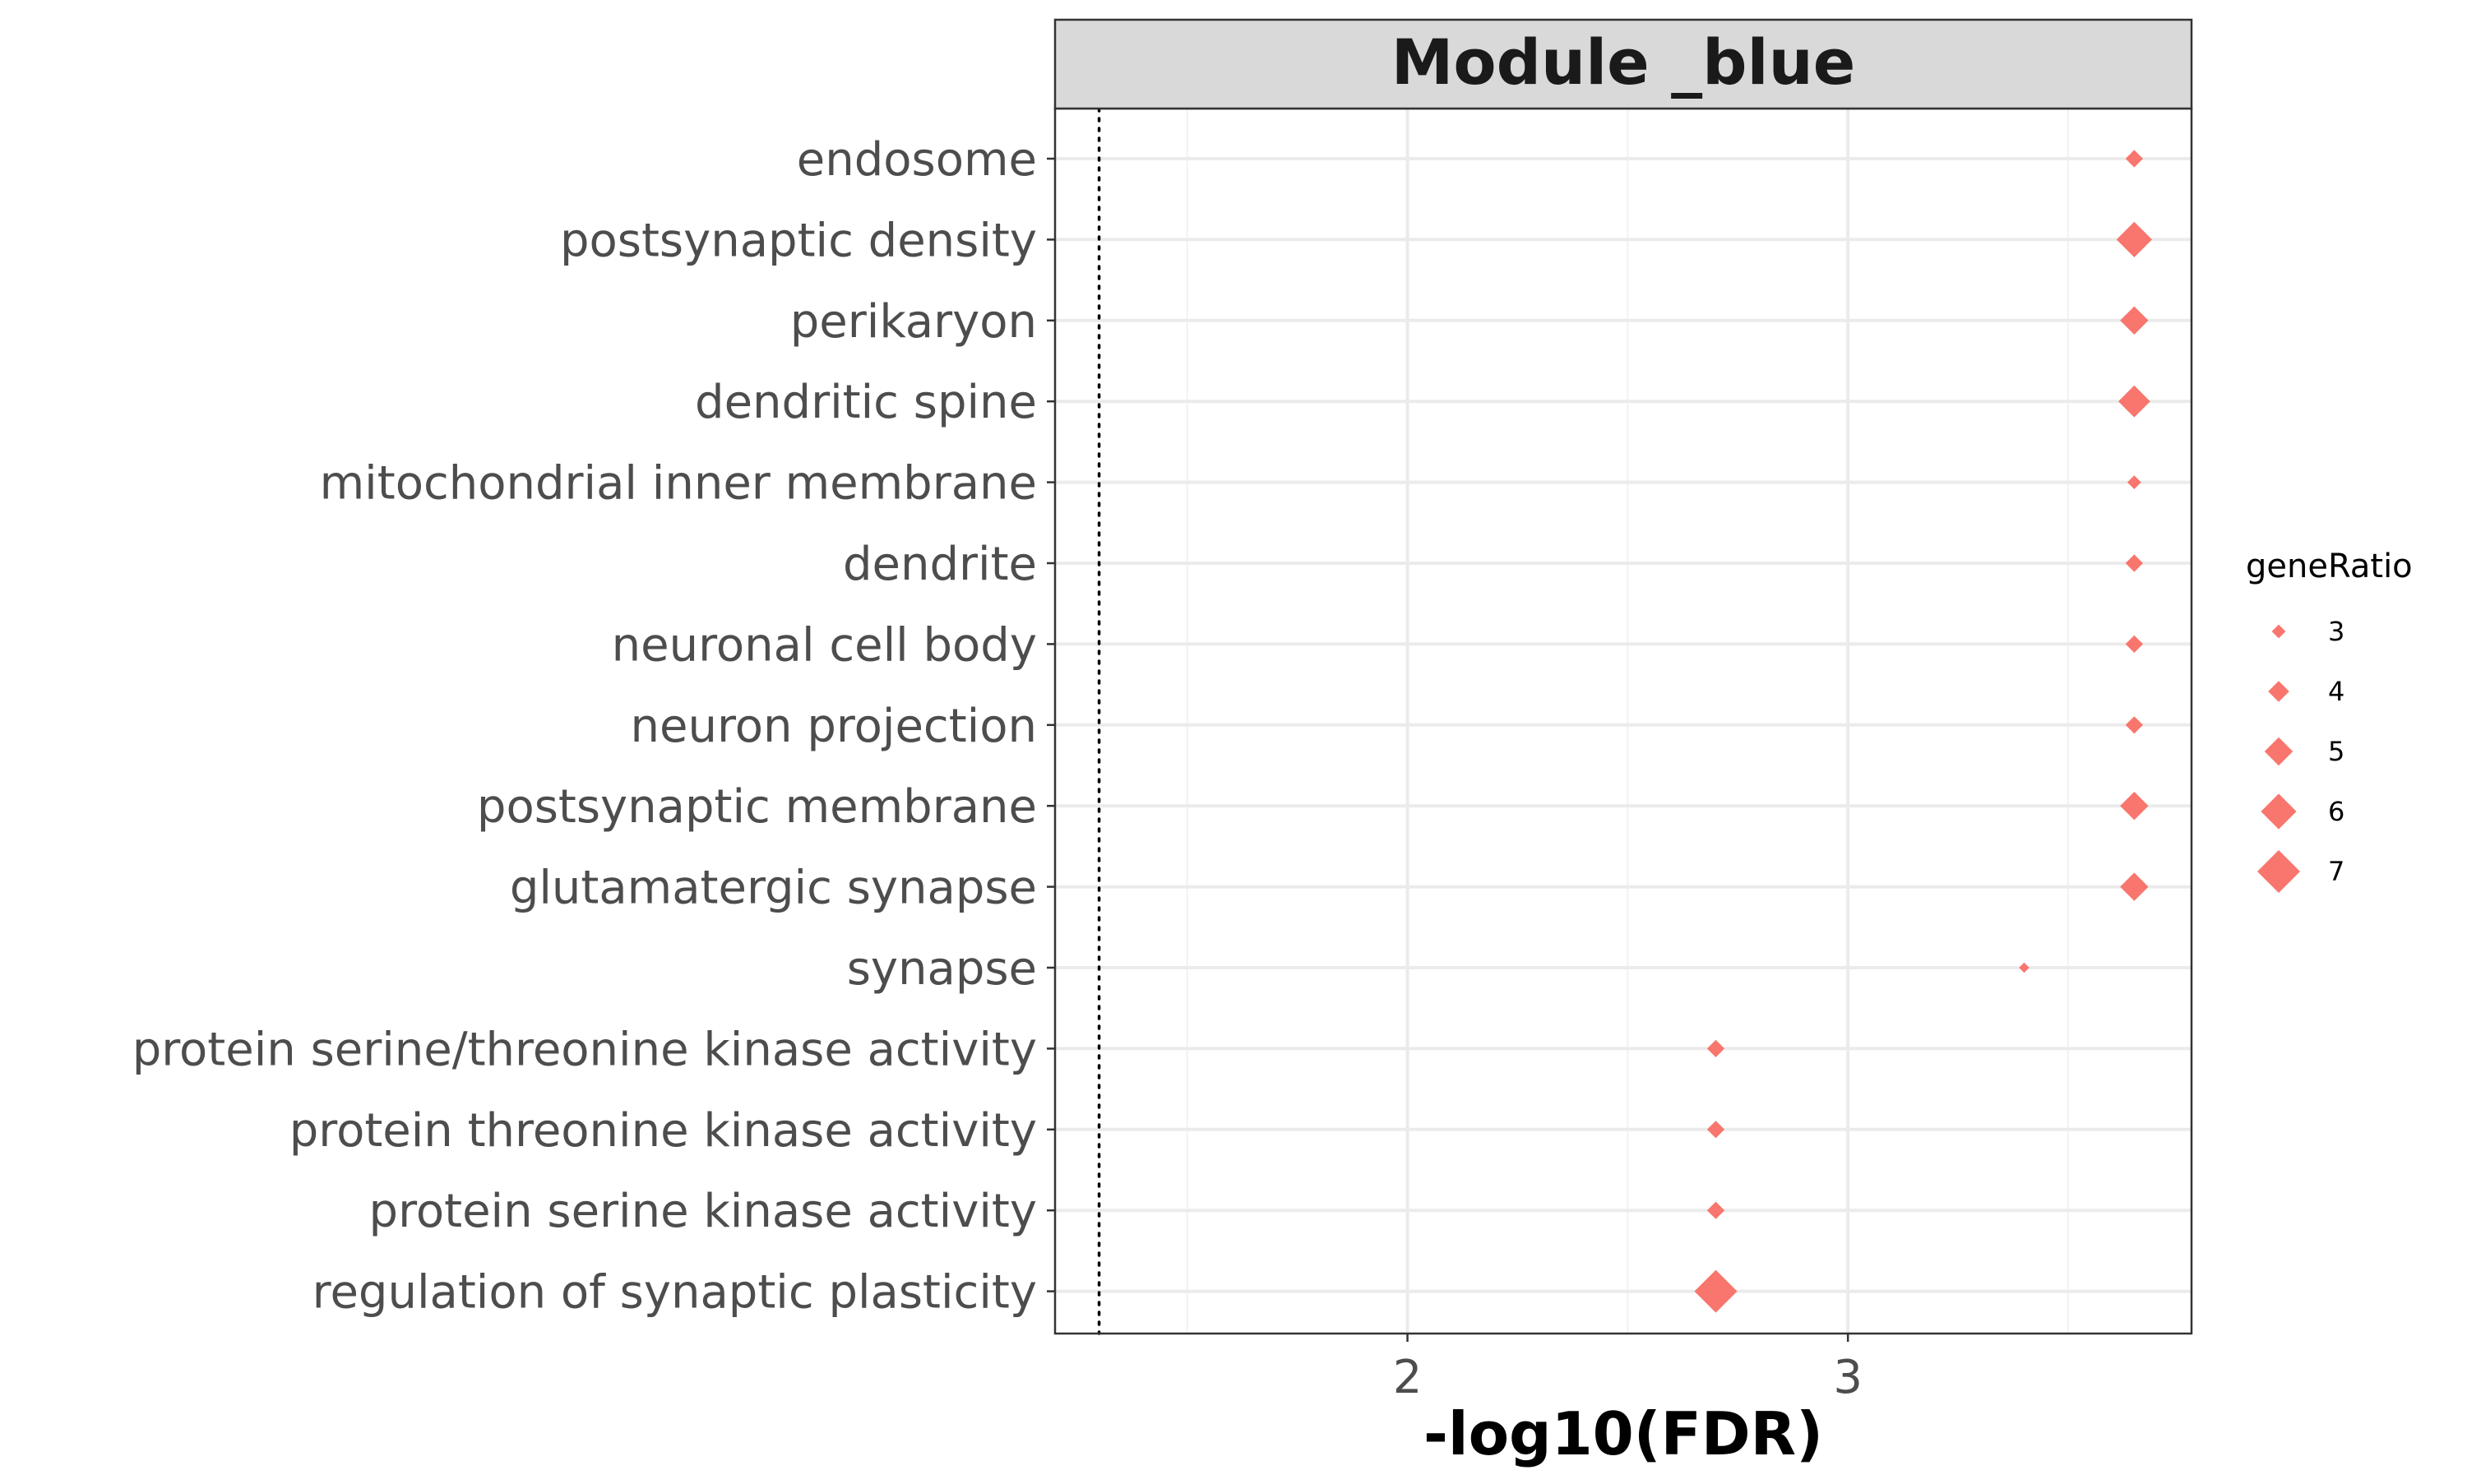 This screenshot has width=2467, height=1484. I want to click on category-label: neuron projection, so click(834, 727).